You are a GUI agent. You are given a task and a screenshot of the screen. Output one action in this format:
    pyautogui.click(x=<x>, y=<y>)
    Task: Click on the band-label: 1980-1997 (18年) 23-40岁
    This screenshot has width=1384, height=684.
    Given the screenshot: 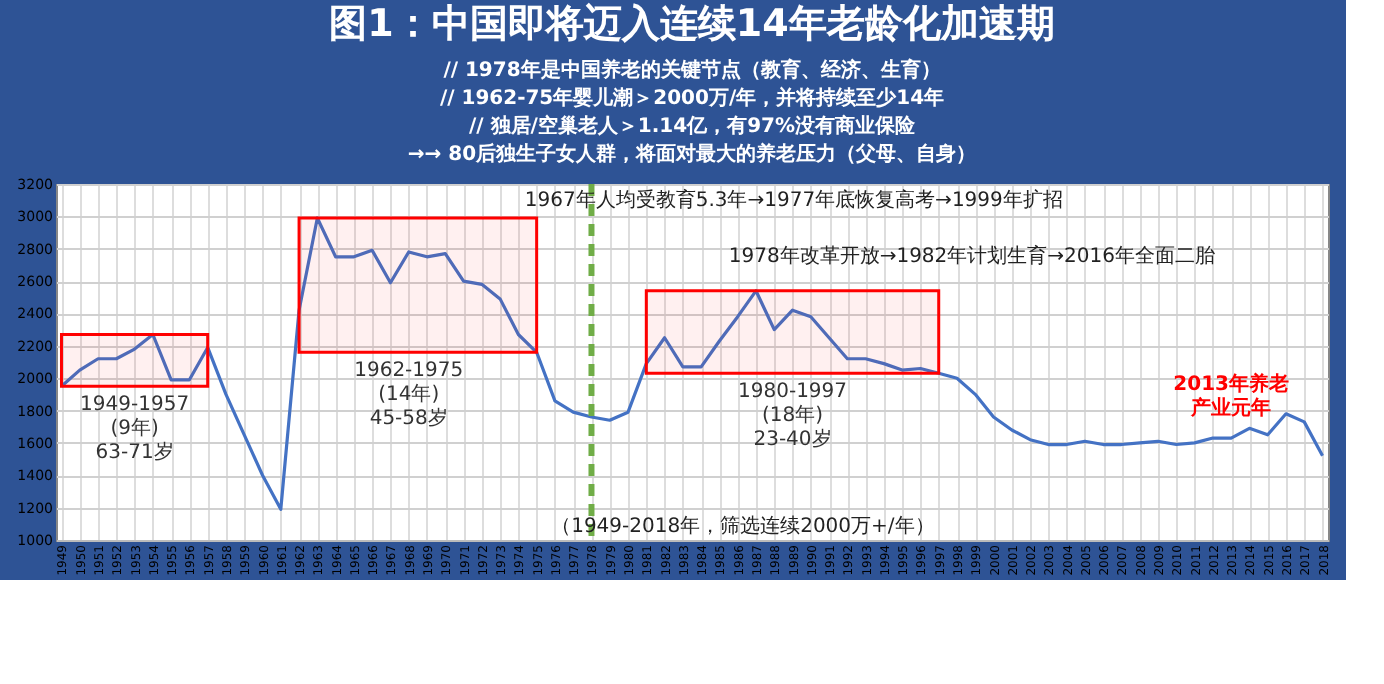 What is the action you would take?
    pyautogui.click(x=793, y=416)
    